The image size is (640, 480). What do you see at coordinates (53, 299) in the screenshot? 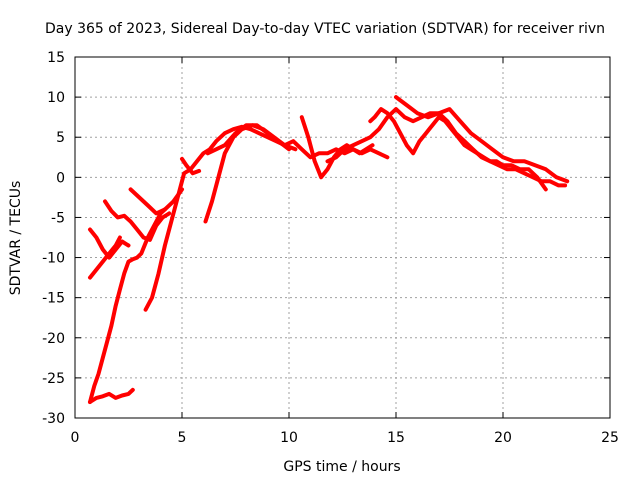
I see `y-tick-label: -15` at bounding box center [53, 299].